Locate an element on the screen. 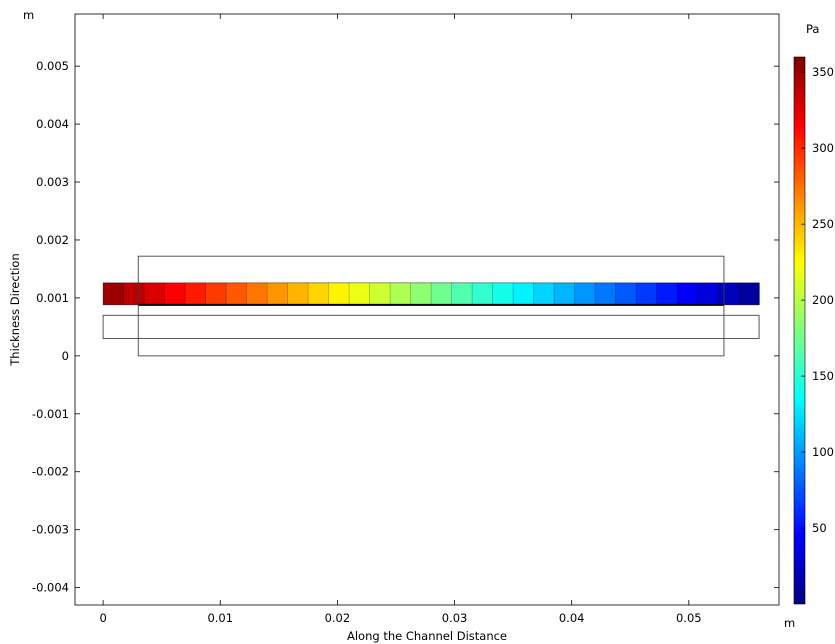 The height and width of the screenshot is (644, 835). colorbar-tick-label: 350 is located at coordinates (823, 72).